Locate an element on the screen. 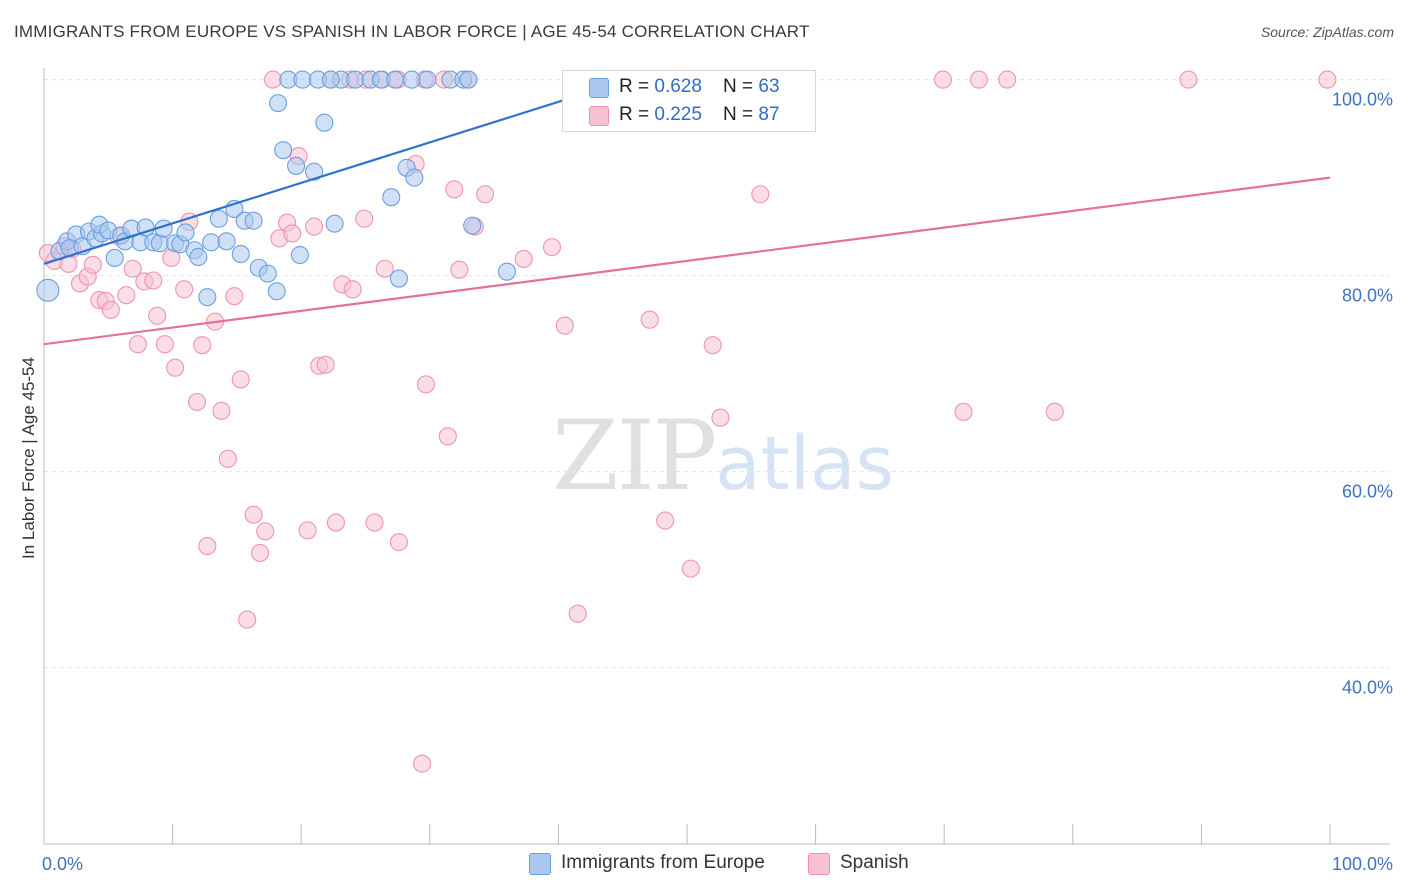 This screenshot has width=1406, height=892. y-tick-label: 100.0% is located at coordinates (1362, 100).